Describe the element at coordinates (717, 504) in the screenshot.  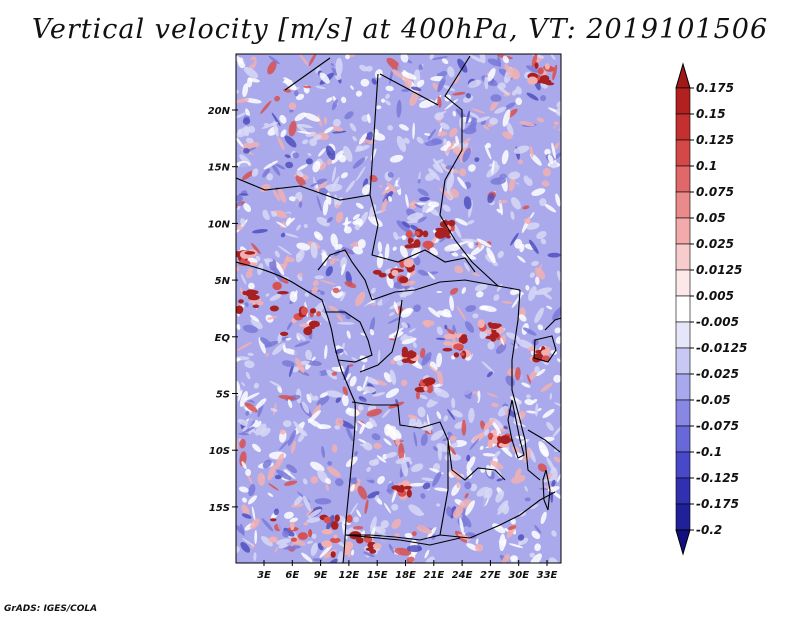
I see `colorbar-label: -0.175` at that location.